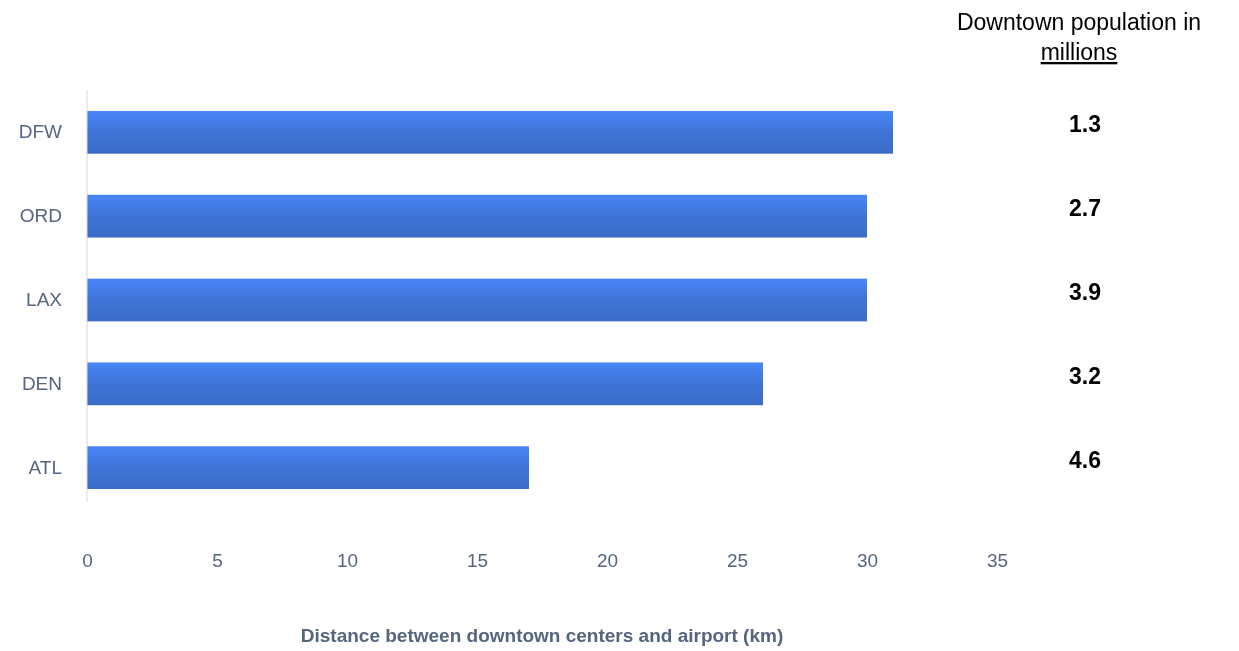 Image resolution: width=1239 pixels, height=651 pixels. I want to click on text: 3.9, so click(1085, 292).